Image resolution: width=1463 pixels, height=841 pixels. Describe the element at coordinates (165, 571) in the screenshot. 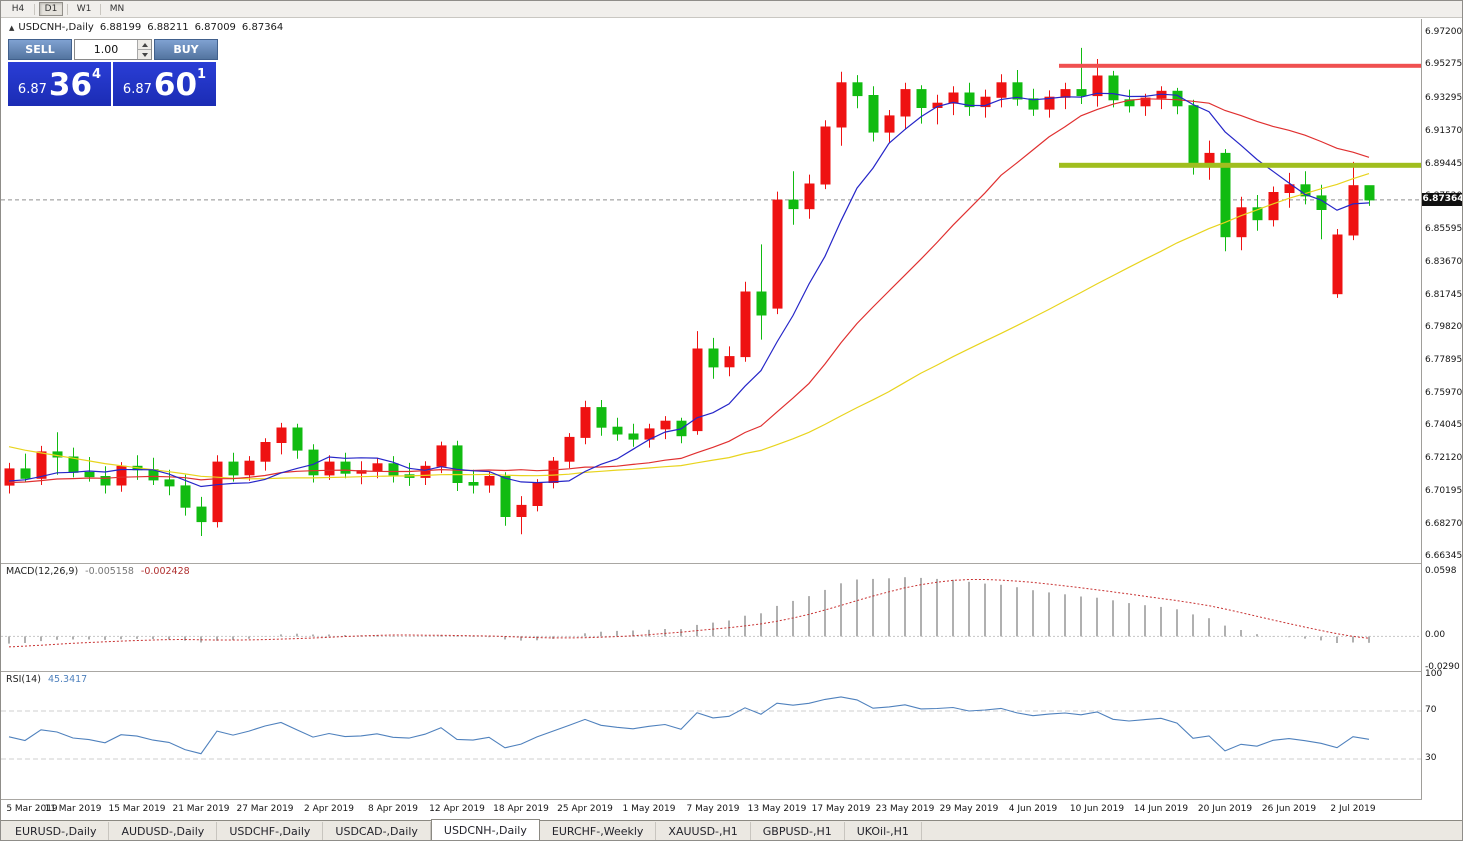

I see `macd-signal-value: -0.002428` at that location.